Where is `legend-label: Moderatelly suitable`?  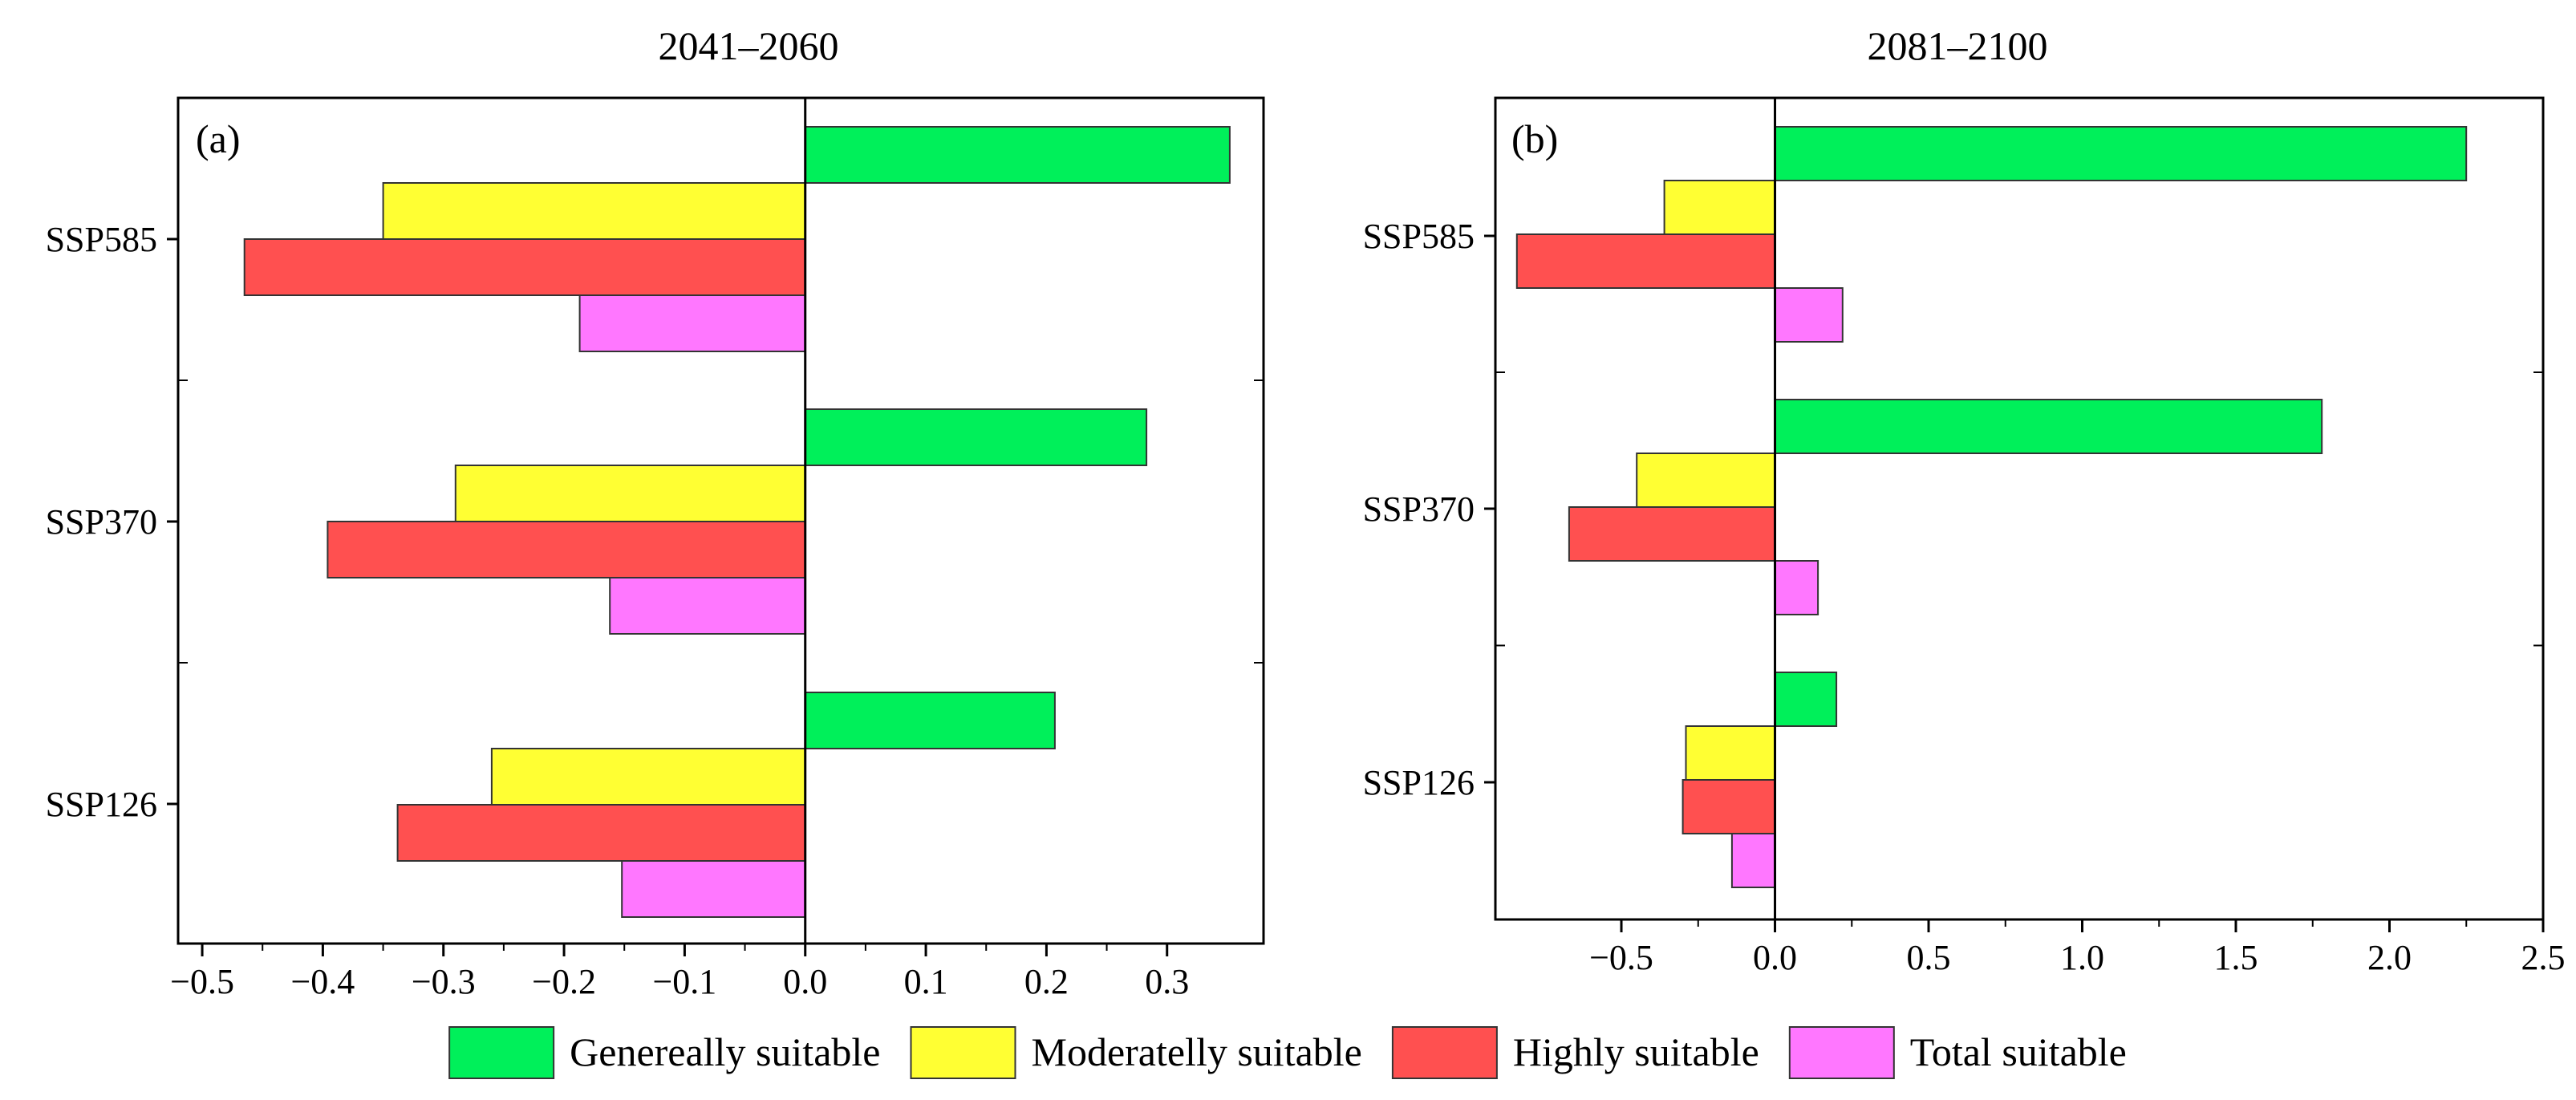 legend-label: Moderatelly suitable is located at coordinates (1196, 1051).